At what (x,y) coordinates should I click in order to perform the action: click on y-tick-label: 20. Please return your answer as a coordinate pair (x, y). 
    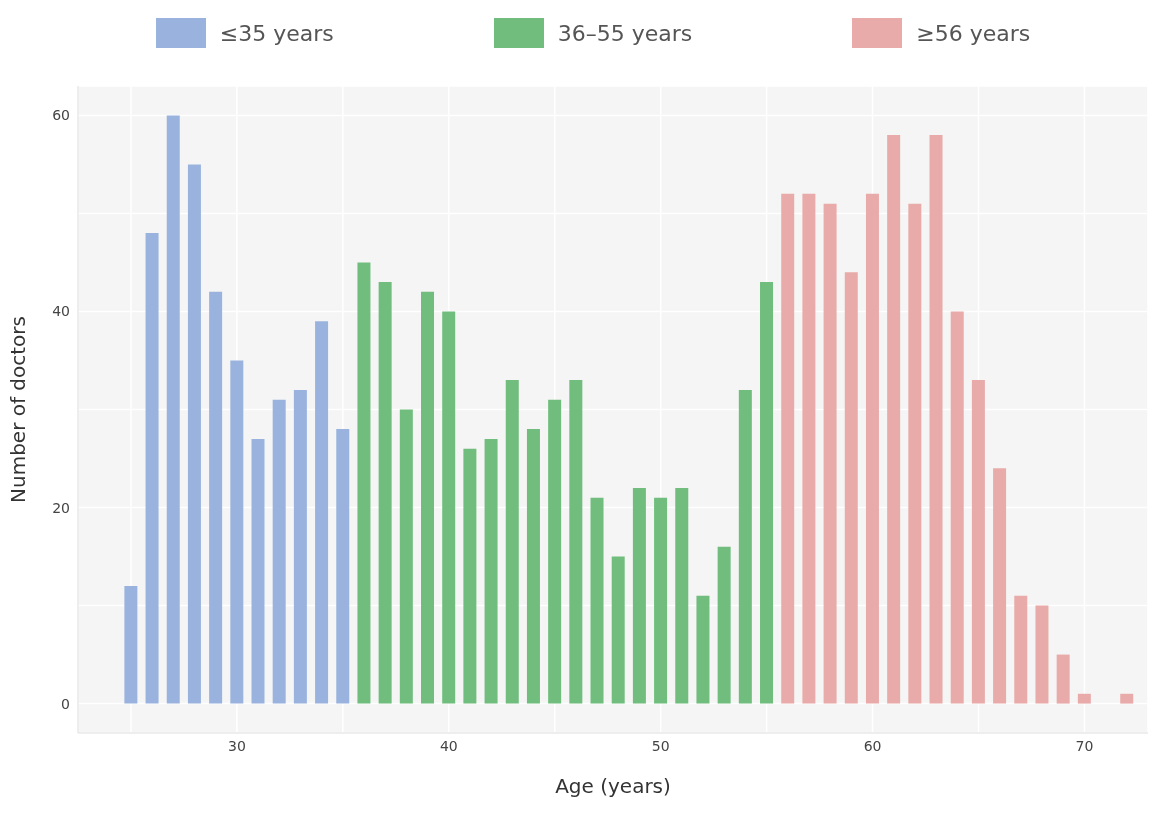
    Looking at the image, I should click on (61, 507).